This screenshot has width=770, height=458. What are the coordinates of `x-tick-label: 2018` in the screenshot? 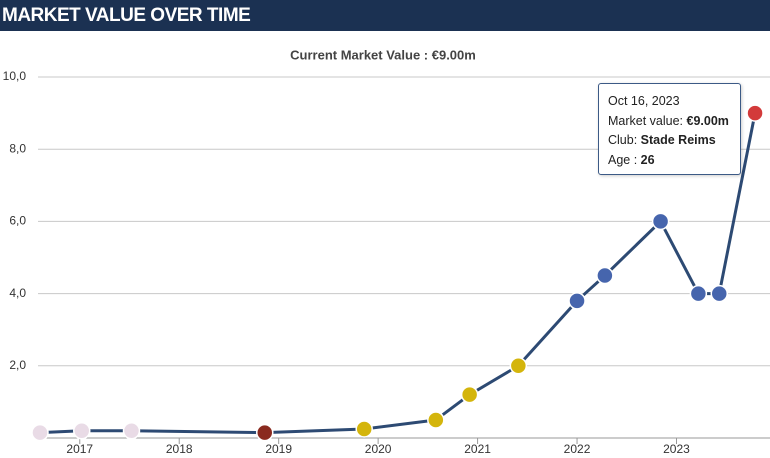 It's located at (179, 449).